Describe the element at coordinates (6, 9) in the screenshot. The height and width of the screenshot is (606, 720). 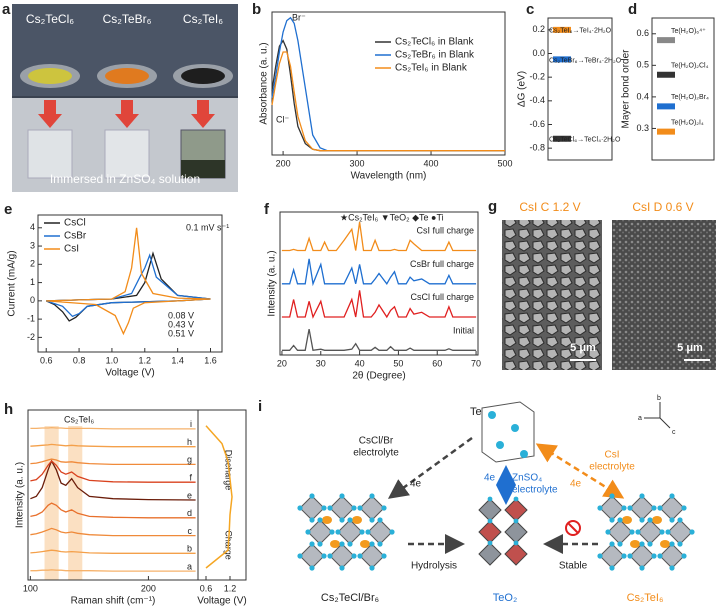
I see `panel-letter: a` at that location.